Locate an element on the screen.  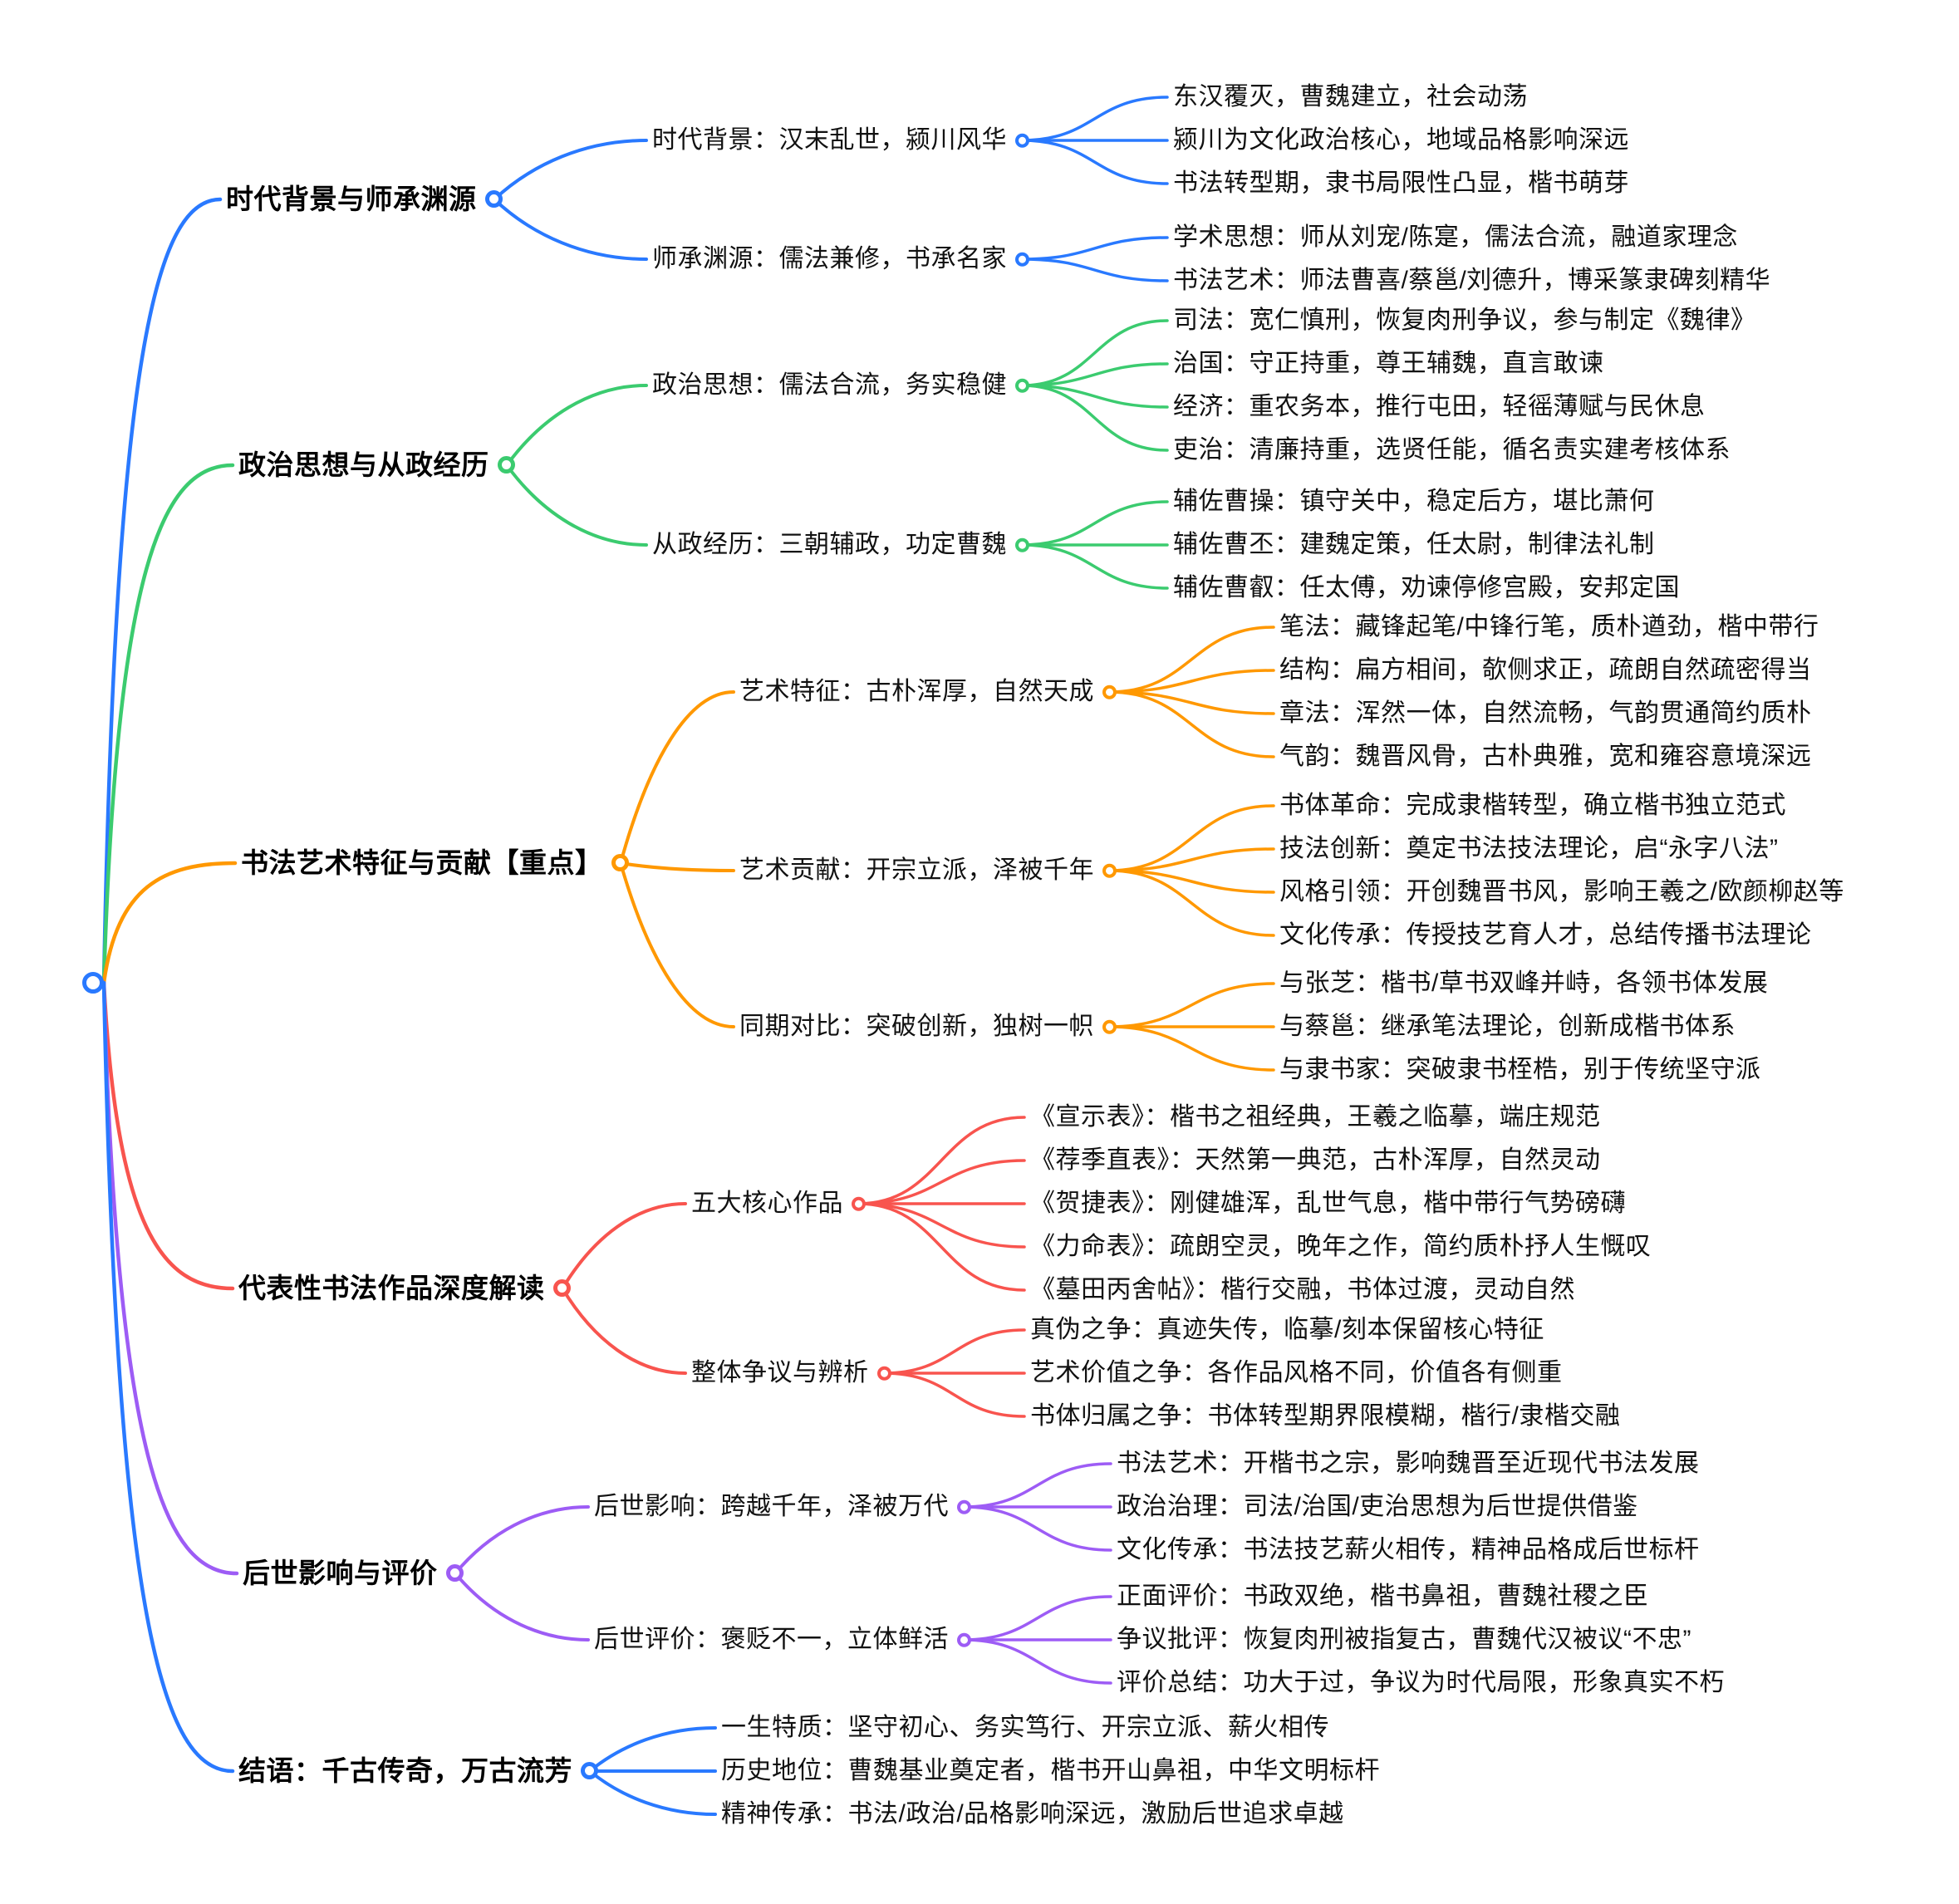
leaf-node: 文化传承：书法技艺薪火相传，精神品格成后世标杆 is located at coordinates (1408, 1550).